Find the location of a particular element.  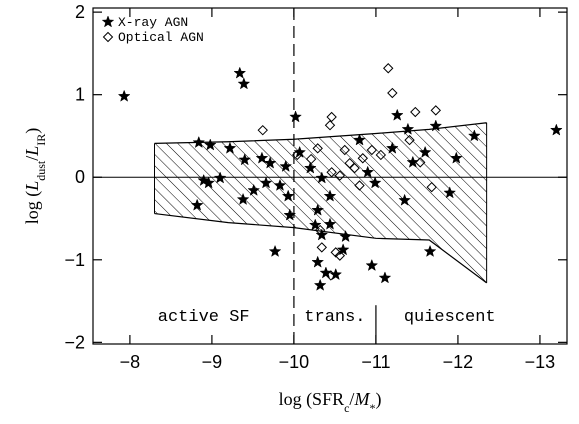

axis-title-part: IR is located at coordinates (41, 140).